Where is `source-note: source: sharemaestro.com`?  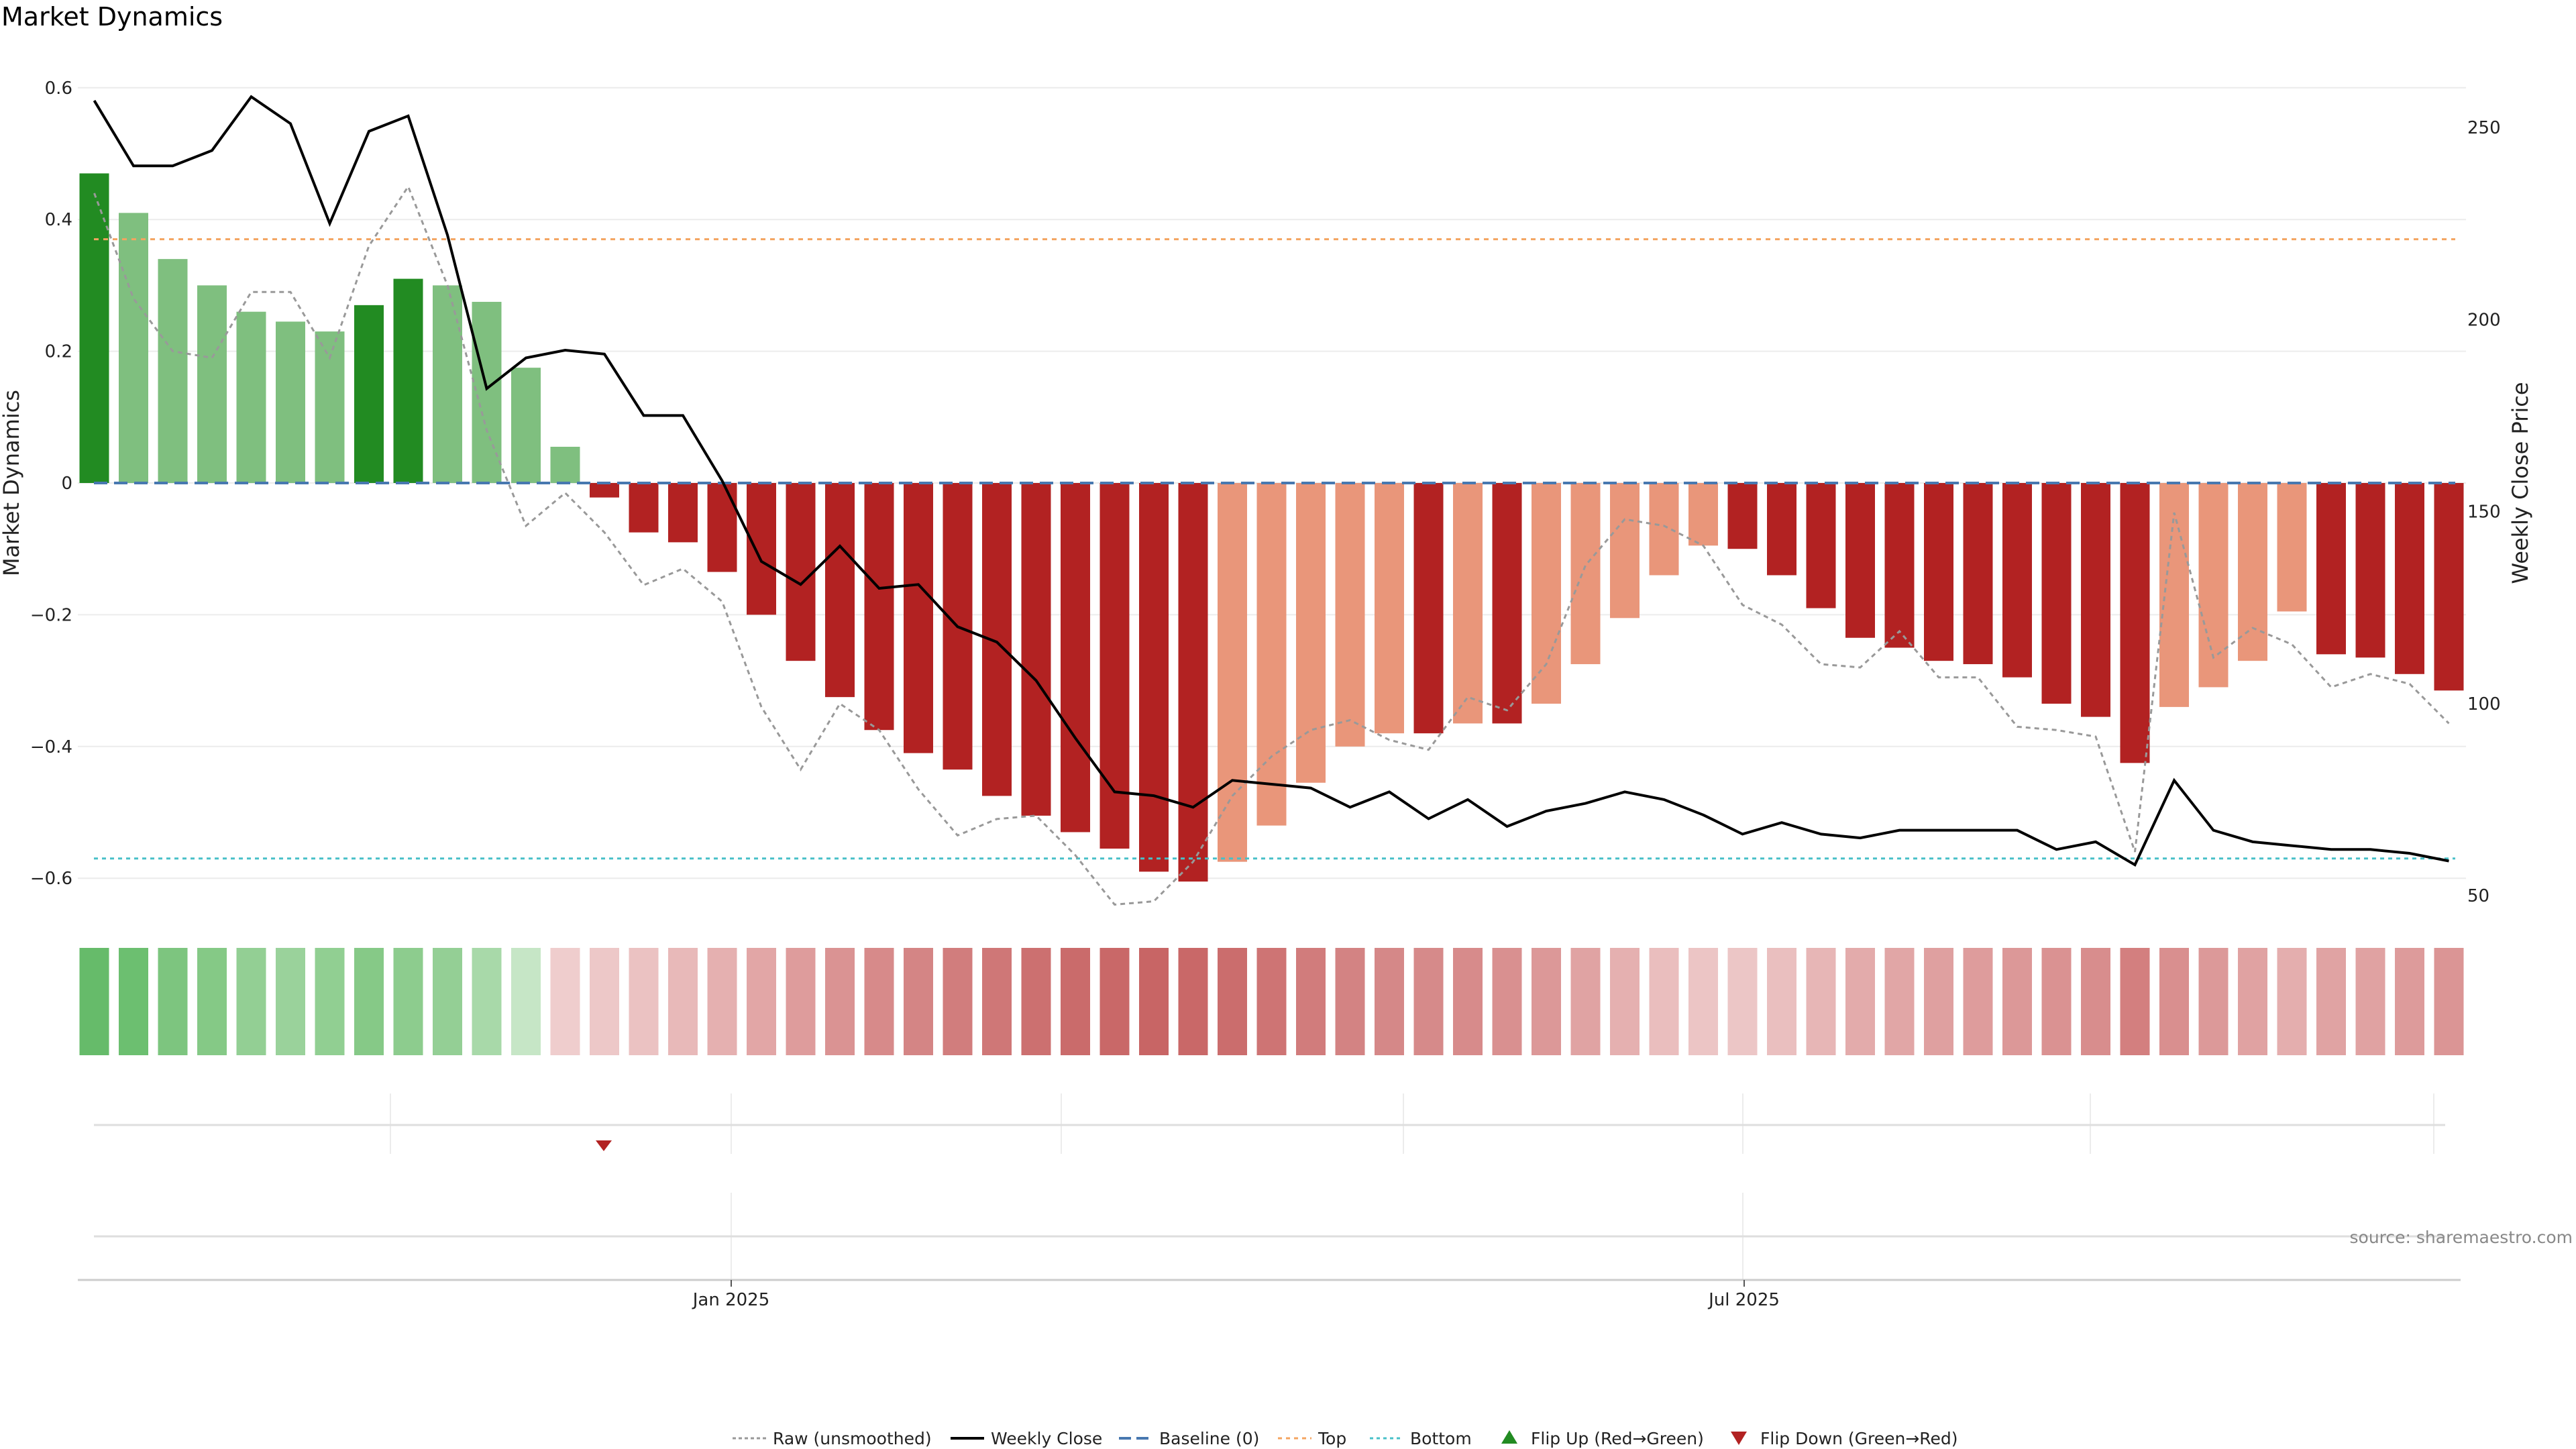 source-note: source: sharemaestro.com is located at coordinates (2461, 1237).